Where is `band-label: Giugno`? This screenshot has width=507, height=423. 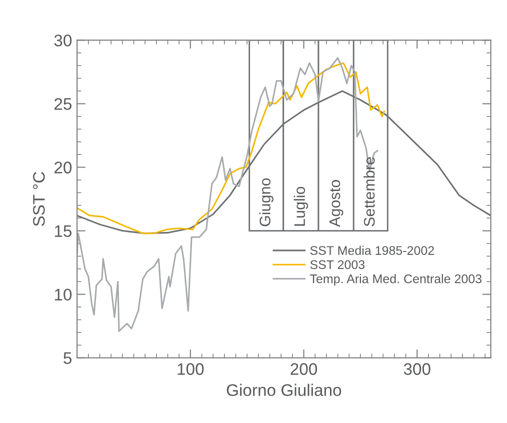
band-label: Giugno is located at coordinates (266, 202).